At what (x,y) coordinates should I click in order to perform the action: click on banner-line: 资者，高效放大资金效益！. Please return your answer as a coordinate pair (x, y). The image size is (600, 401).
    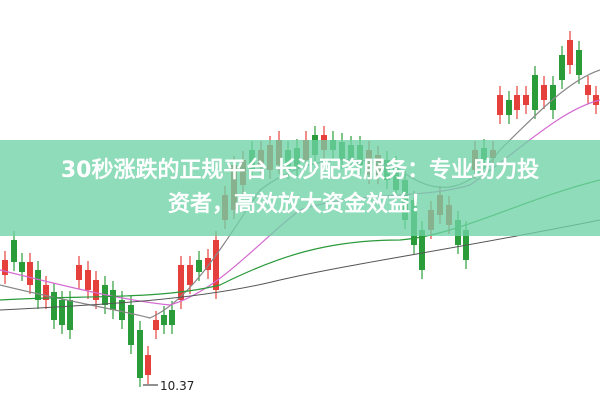
    Looking at the image, I should click on (299, 204).